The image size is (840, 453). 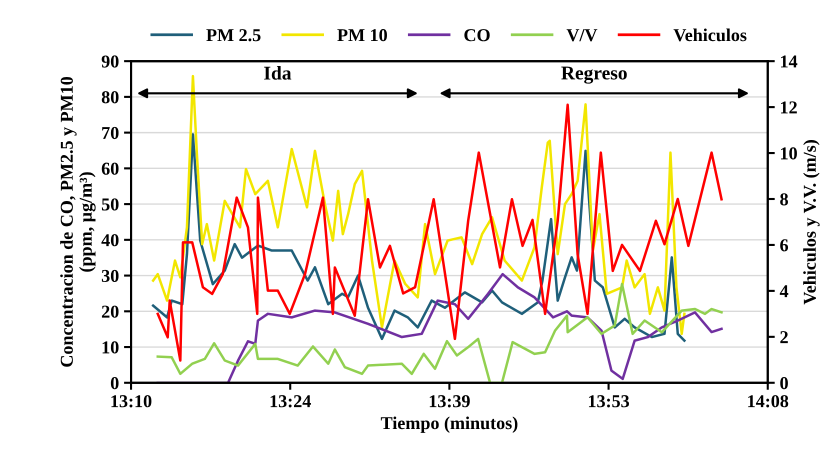 What do you see at coordinates (110, 168) in the screenshot?
I see `y-tick-label: 60` at bounding box center [110, 168].